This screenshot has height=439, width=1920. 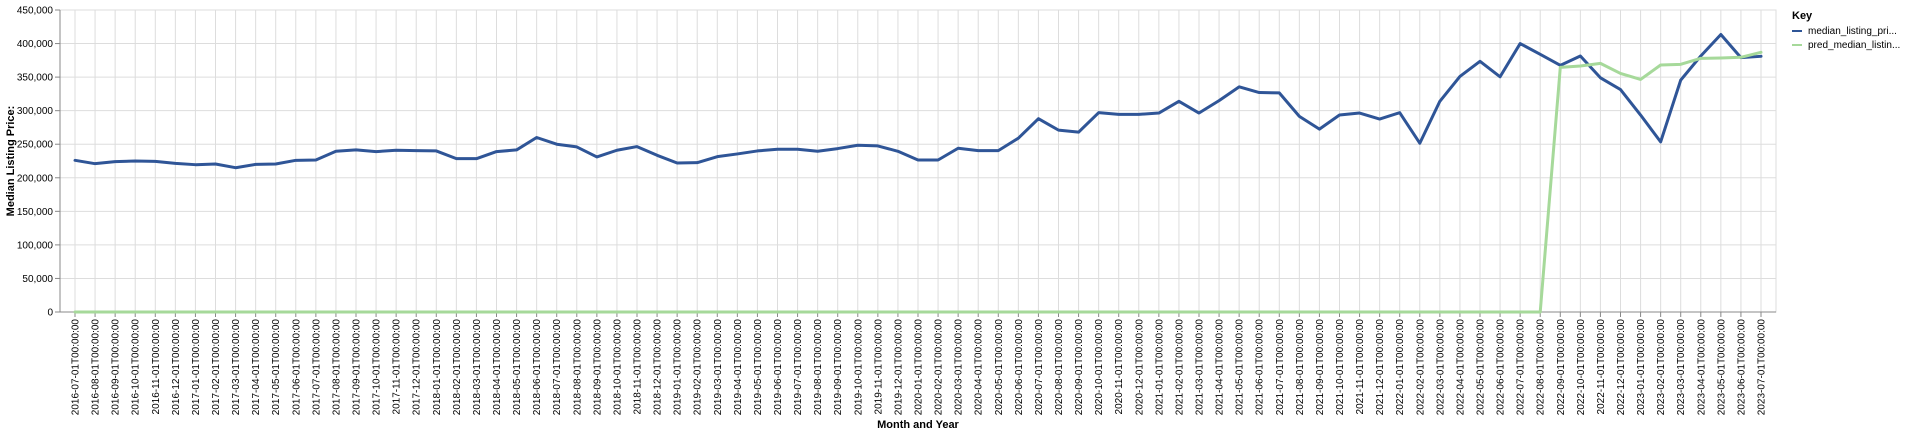 What do you see at coordinates (838, 367) in the screenshot?
I see `x-tick-label: 2019-09-01T00:00:00` at bounding box center [838, 367].